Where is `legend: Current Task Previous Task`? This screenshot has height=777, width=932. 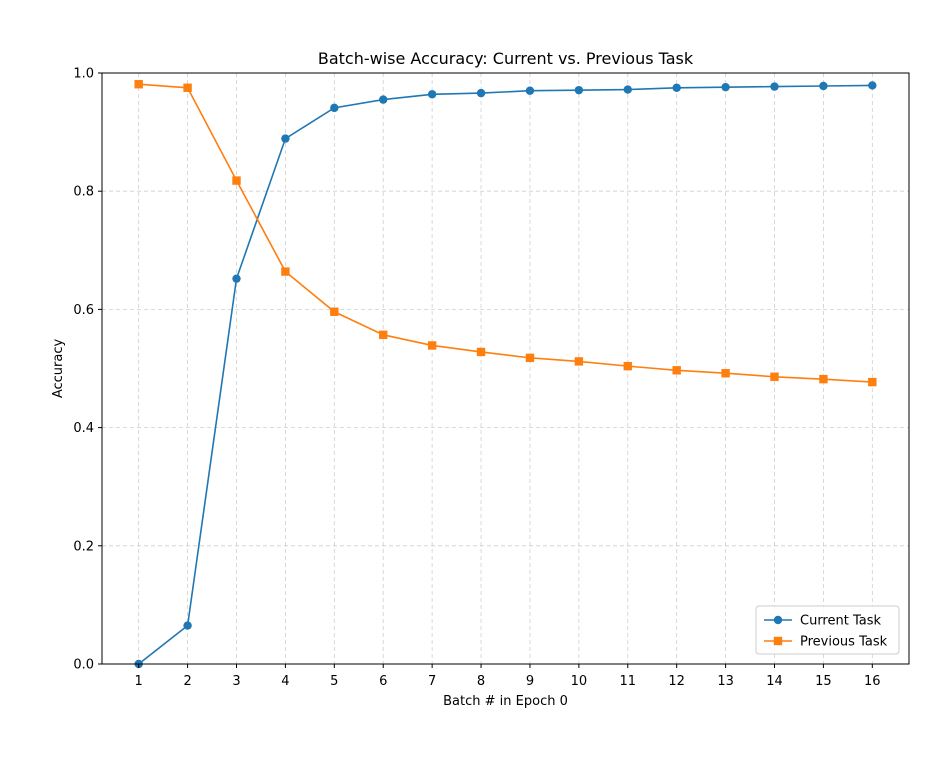 legend: Current Task Previous Task is located at coordinates (827, 630).